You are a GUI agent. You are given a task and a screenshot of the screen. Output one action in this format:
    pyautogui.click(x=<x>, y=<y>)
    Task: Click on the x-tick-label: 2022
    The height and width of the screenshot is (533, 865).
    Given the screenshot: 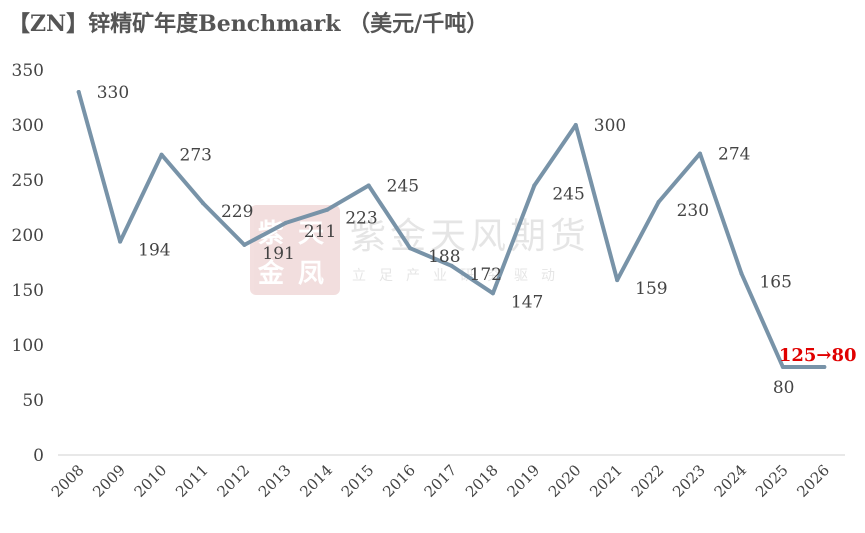 What is the action you would take?
    pyautogui.click(x=648, y=481)
    